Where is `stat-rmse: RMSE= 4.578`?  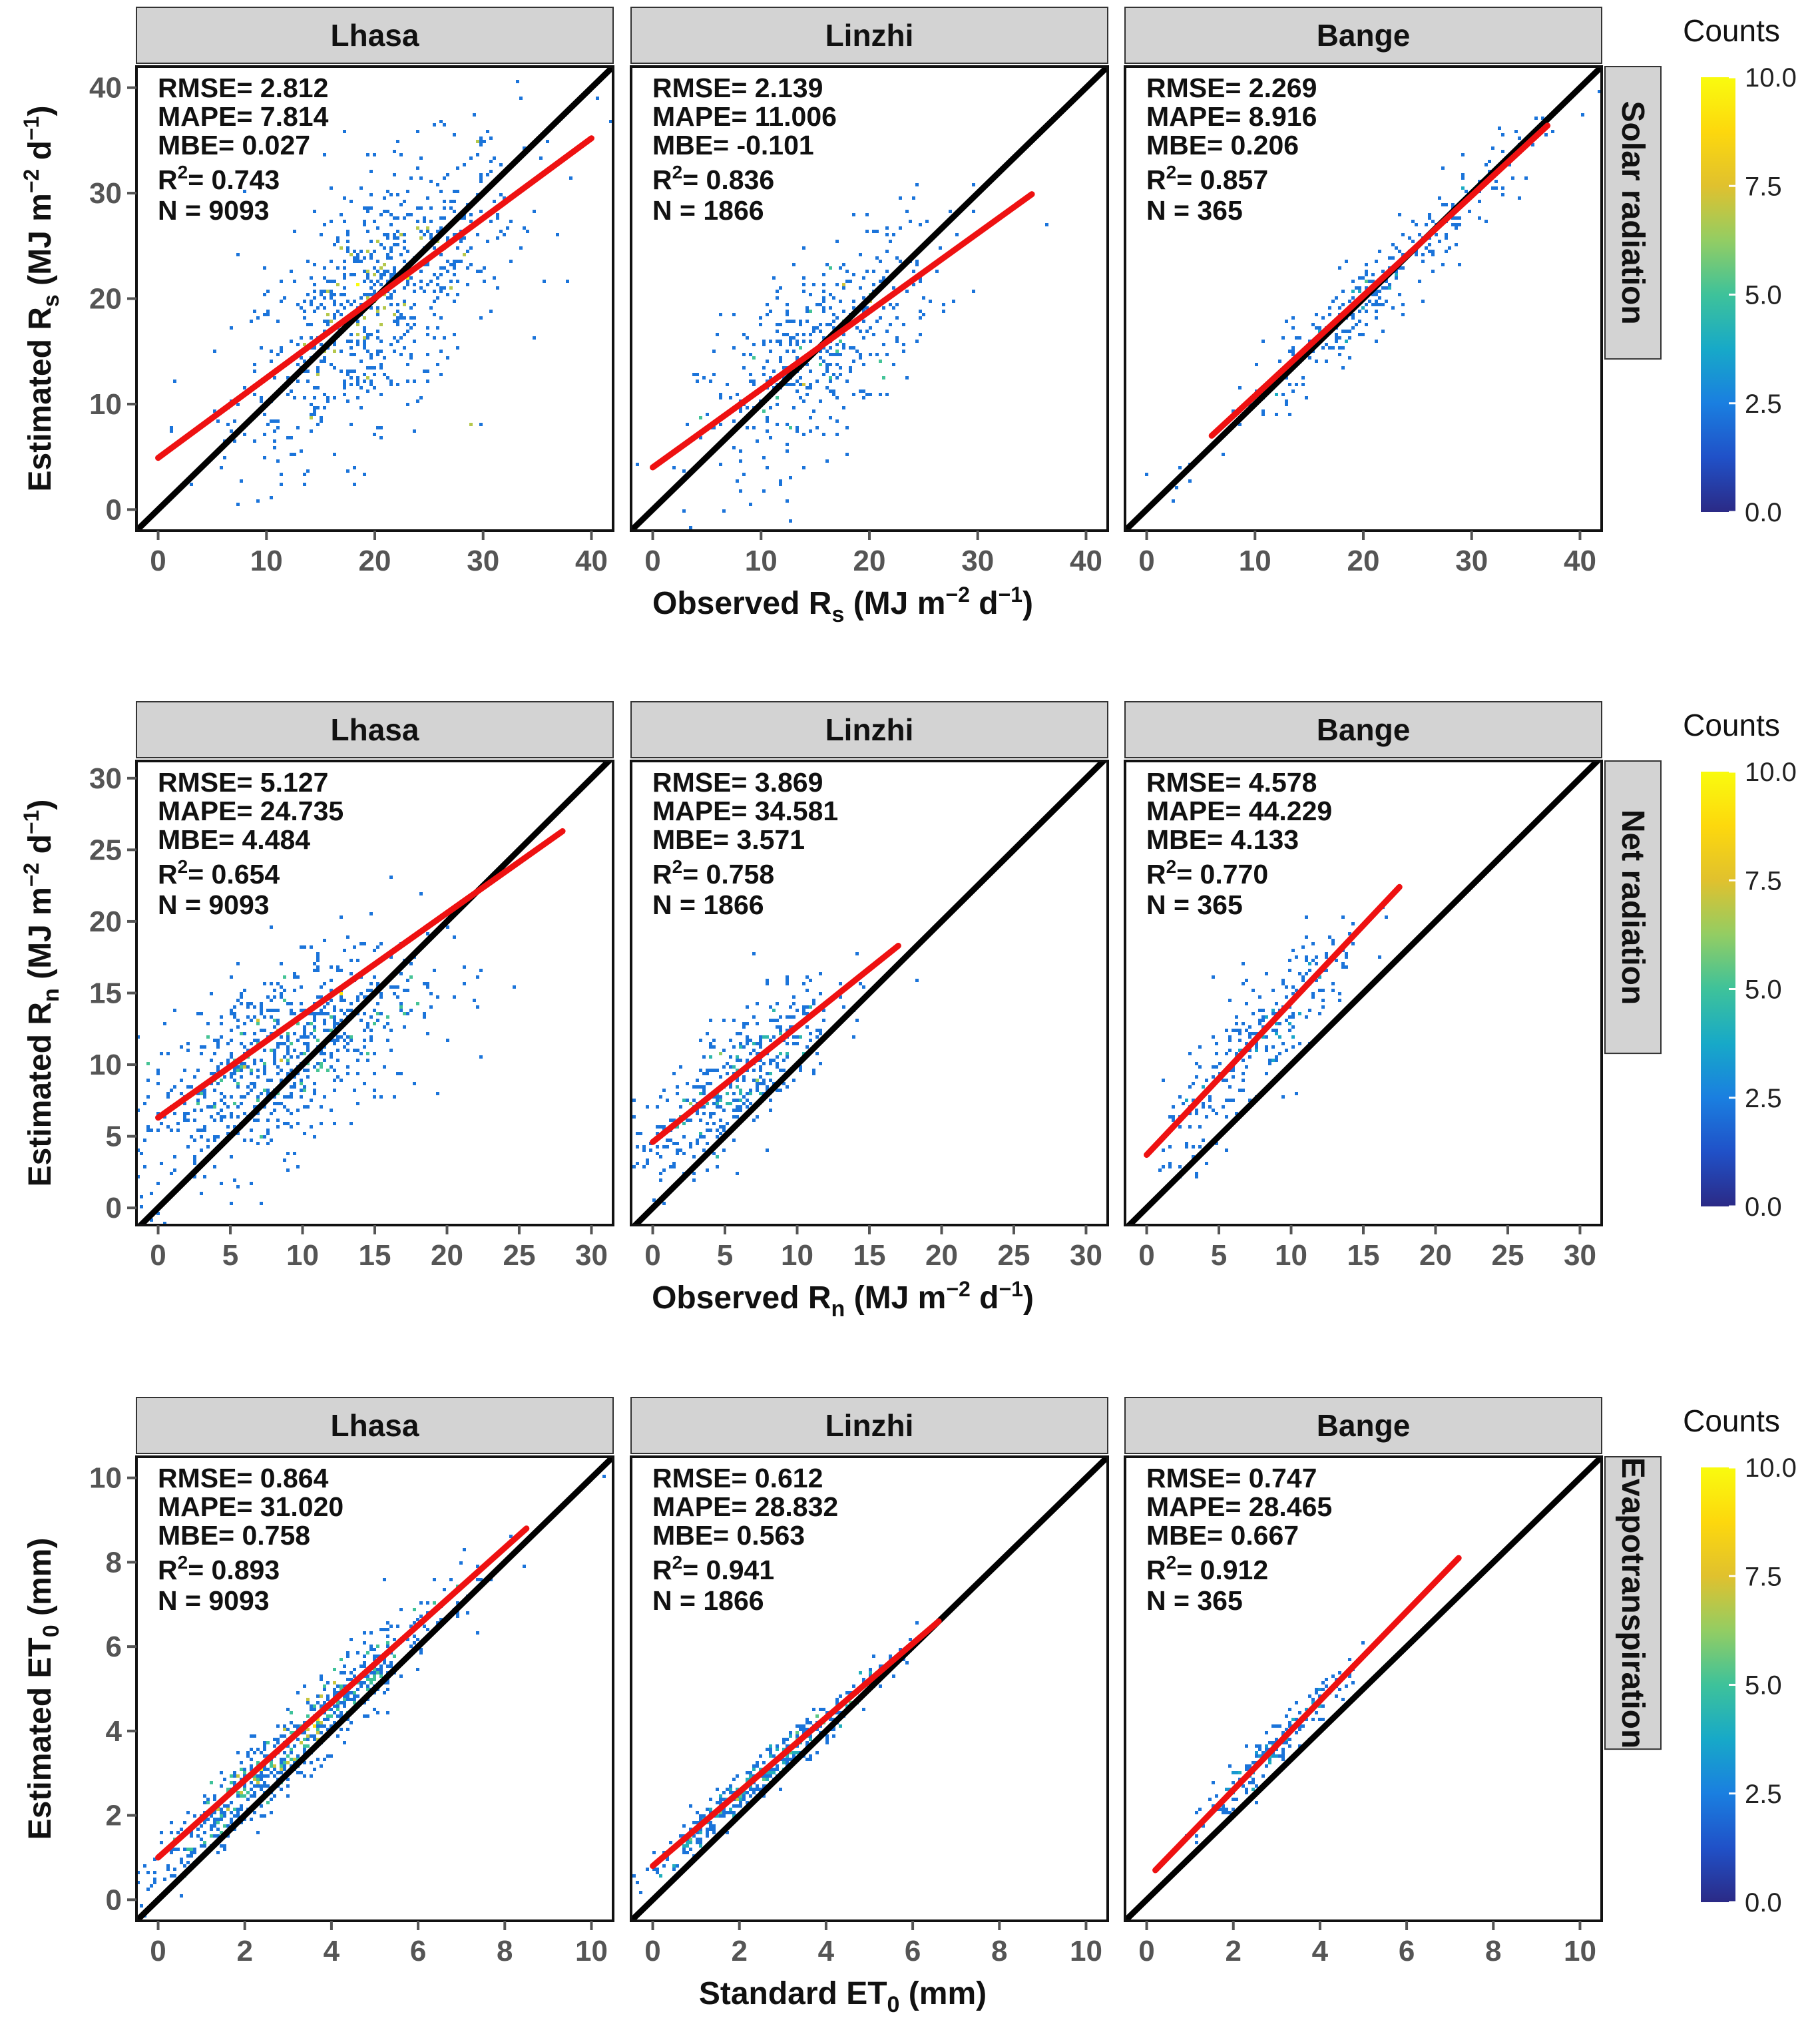 stat-rmse: RMSE= 4.578 is located at coordinates (1231, 783).